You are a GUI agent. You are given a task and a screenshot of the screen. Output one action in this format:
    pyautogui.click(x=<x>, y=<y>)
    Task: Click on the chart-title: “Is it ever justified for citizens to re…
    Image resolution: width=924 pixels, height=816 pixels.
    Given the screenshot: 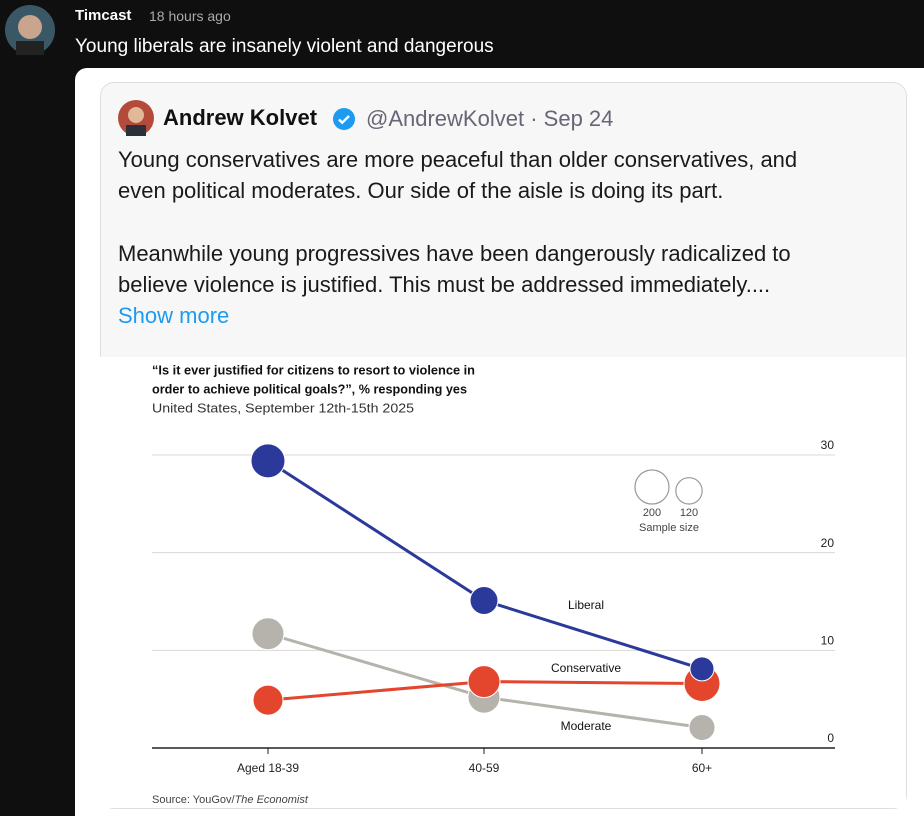 What is the action you would take?
    pyautogui.click(x=313, y=369)
    